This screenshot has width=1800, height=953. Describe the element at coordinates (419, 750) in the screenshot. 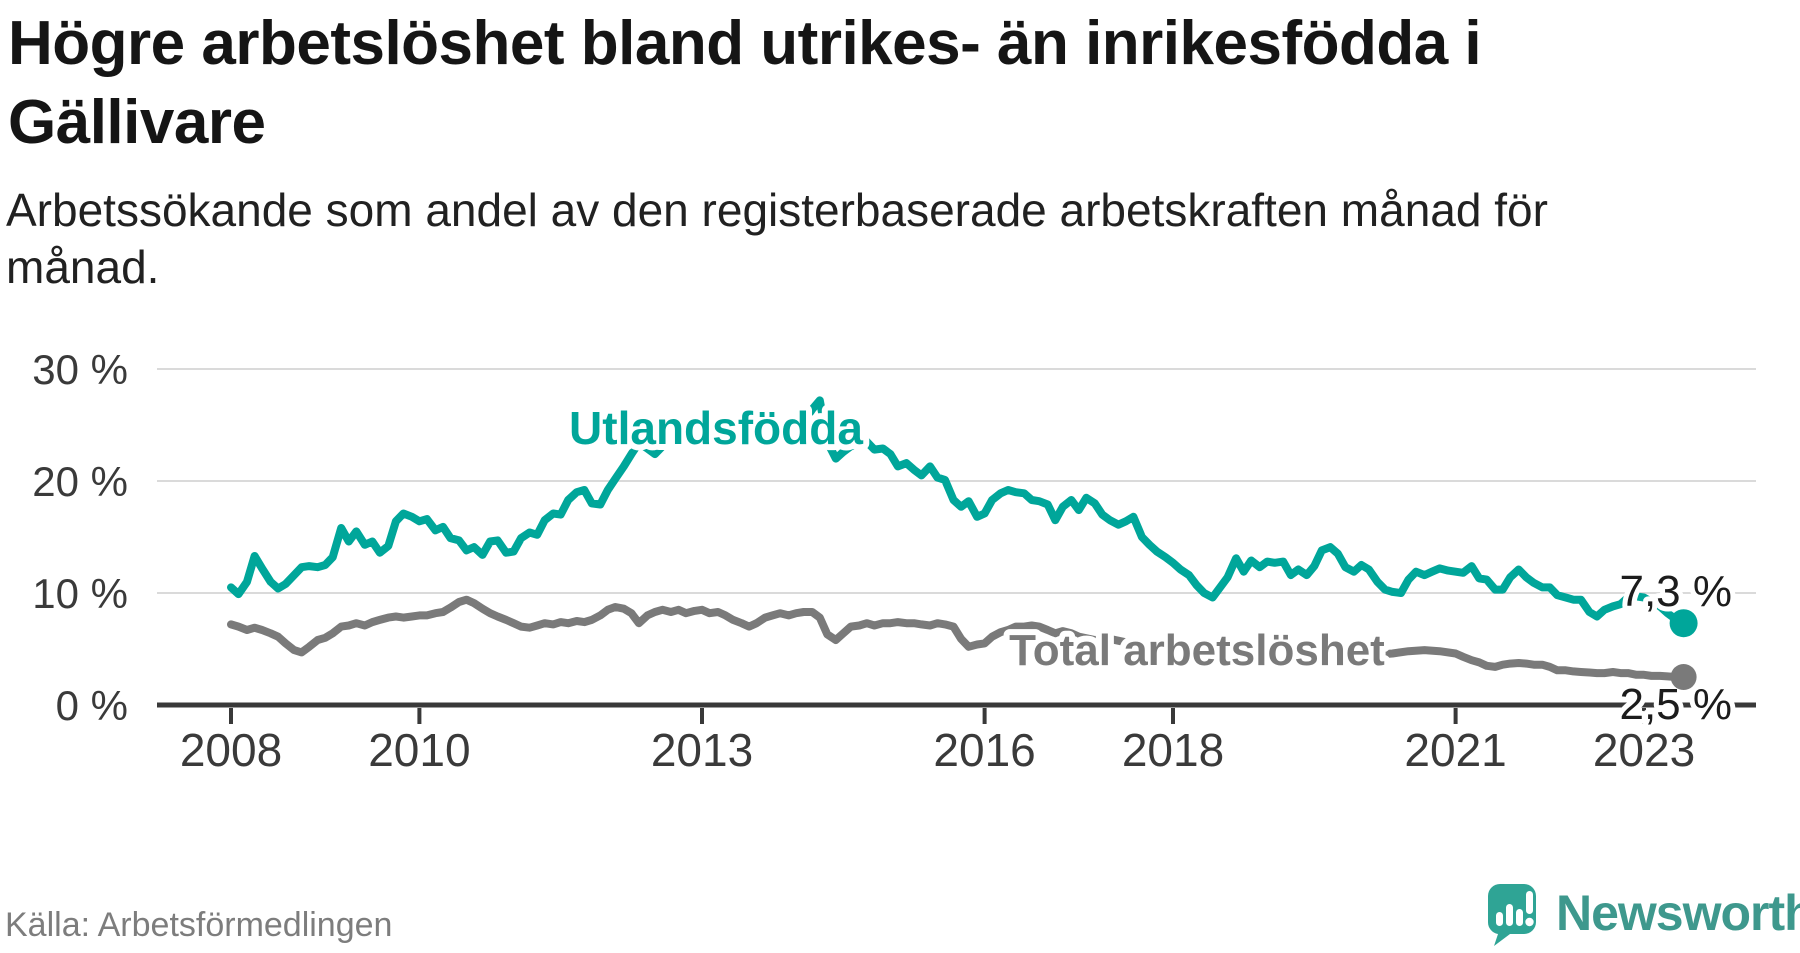

I see `x-tick-label-2010: 2010` at that location.